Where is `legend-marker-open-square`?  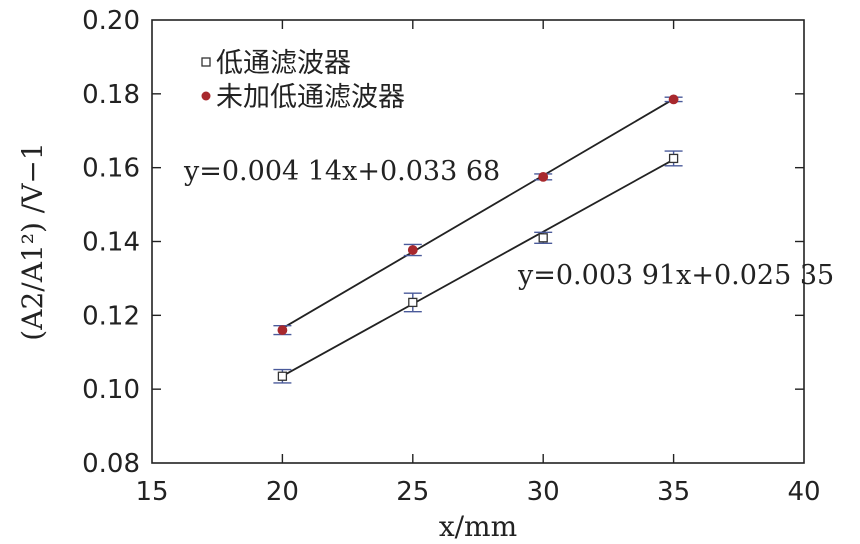 legend-marker-open-square is located at coordinates (206, 62).